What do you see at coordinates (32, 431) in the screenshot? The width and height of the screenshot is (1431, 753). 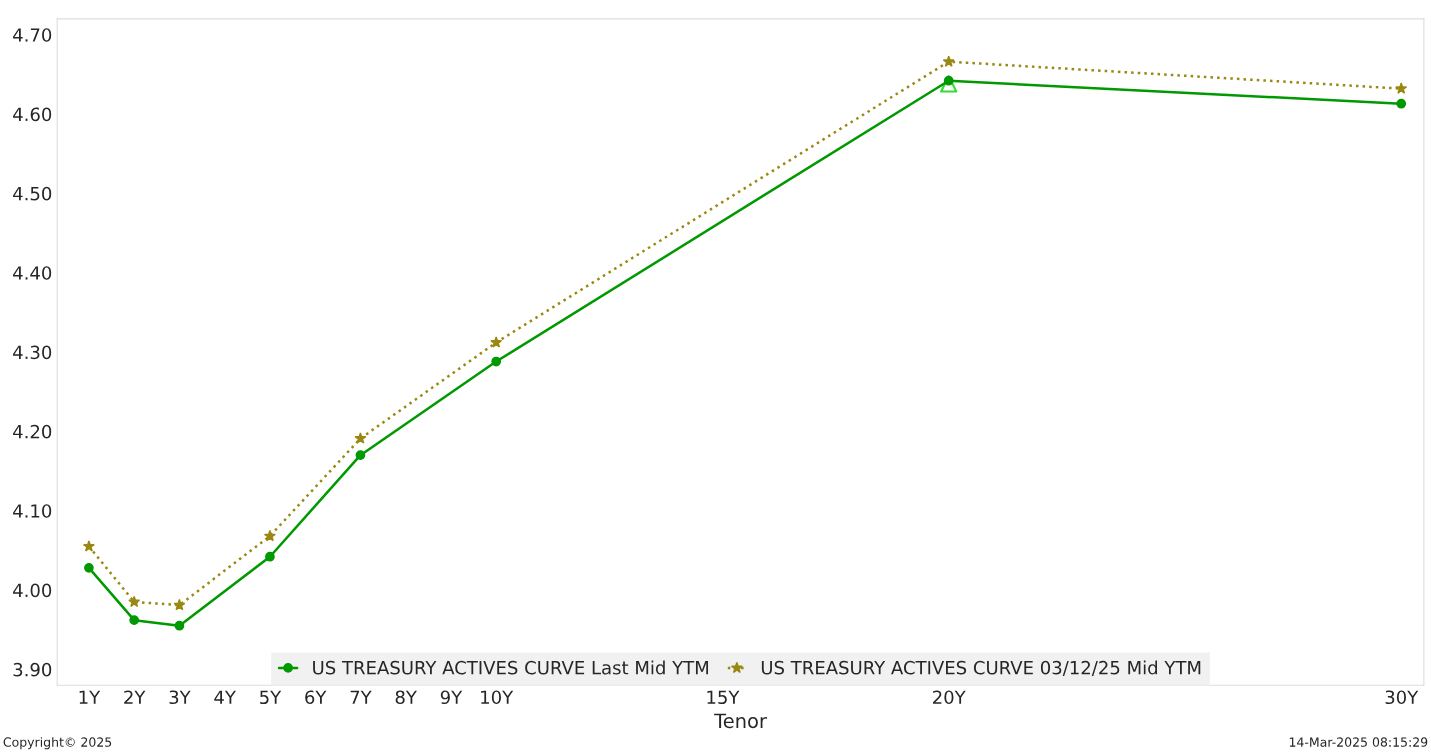 I see `y-tick-label: 4.20` at bounding box center [32, 431].